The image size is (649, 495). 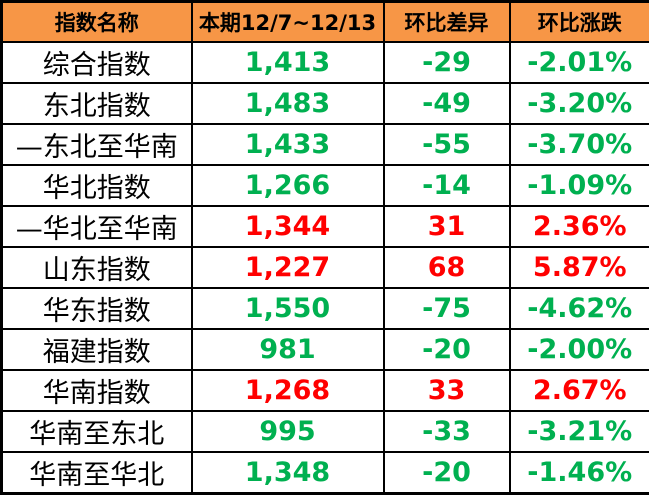 What do you see at coordinates (288, 226) in the screenshot?
I see `current-value-cell: 1,344` at bounding box center [288, 226].